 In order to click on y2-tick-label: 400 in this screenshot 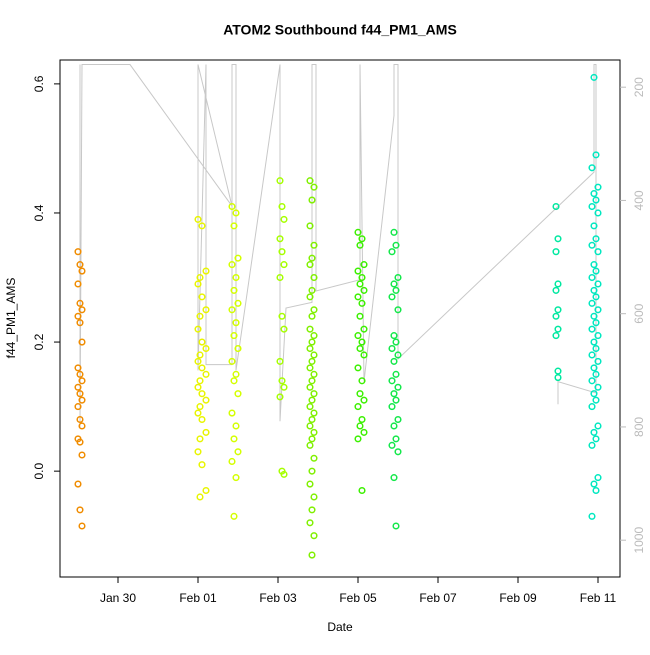, I will do `click(639, 200)`.